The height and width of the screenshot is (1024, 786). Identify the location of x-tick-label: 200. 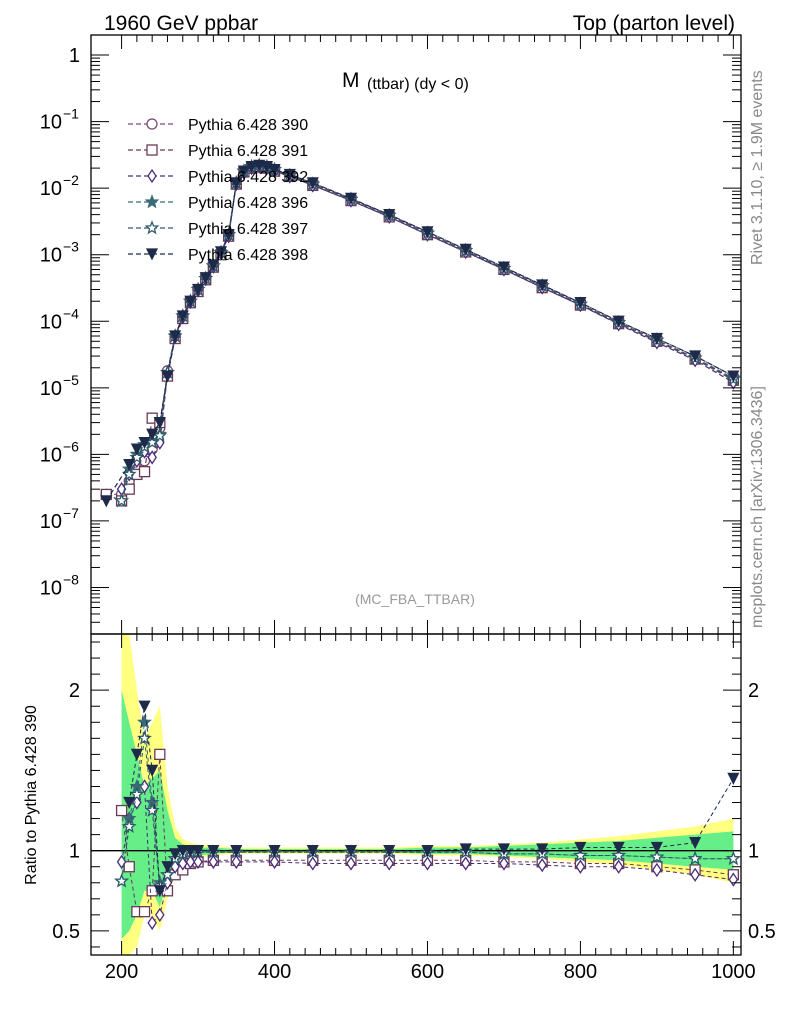
(121, 972).